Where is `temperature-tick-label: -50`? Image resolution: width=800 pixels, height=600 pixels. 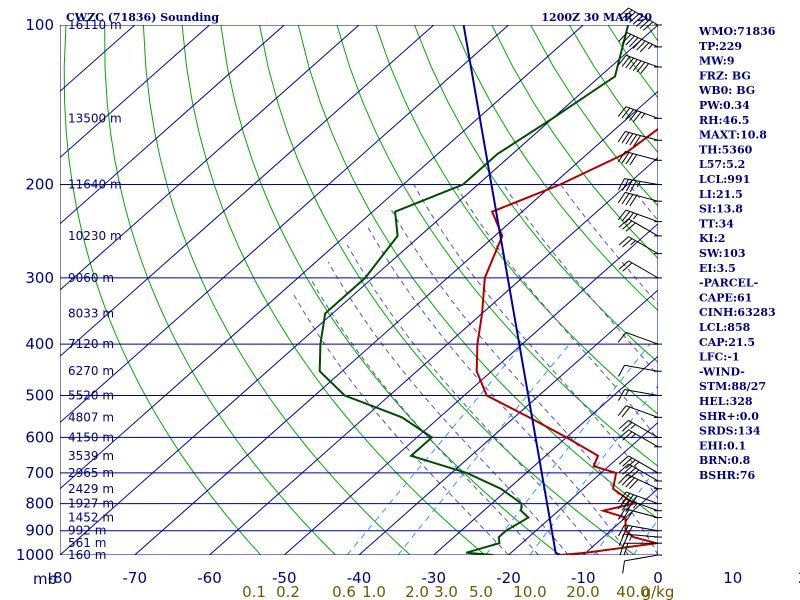 temperature-tick-label: -50 is located at coordinates (284, 578).